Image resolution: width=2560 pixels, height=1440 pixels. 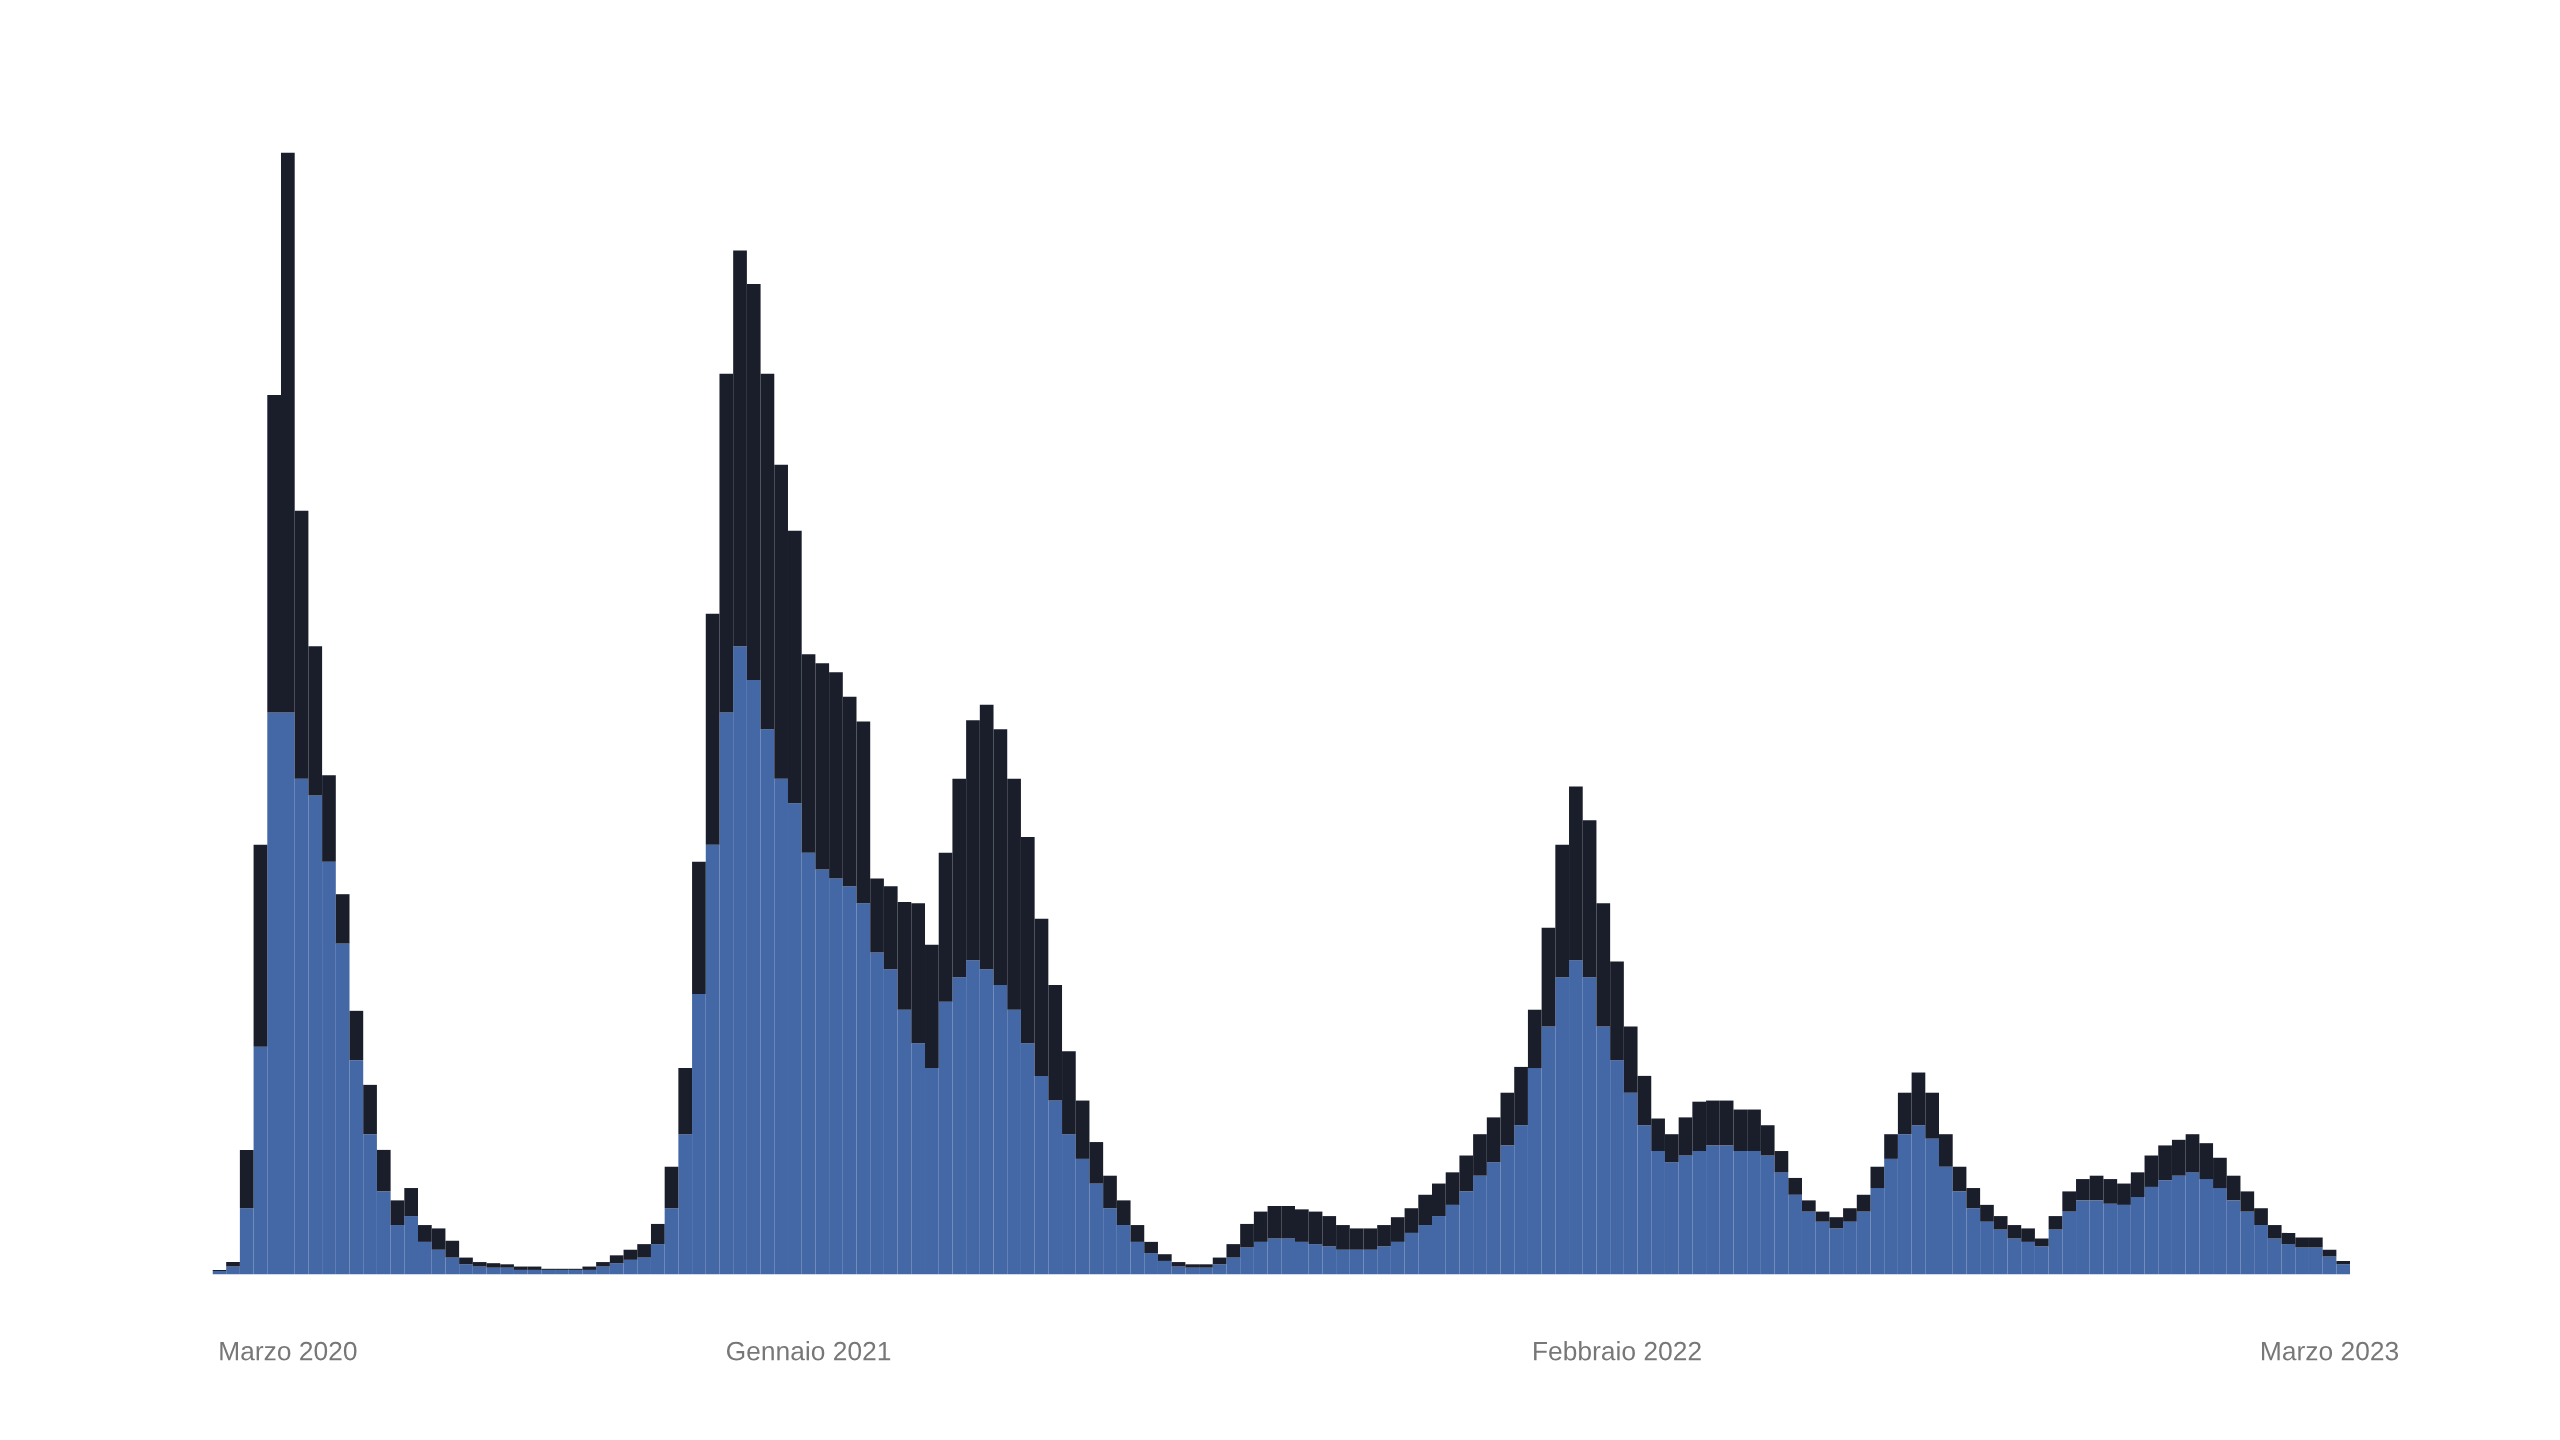 I want to click on x-tick-label: Marzo 2023, so click(x=2330, y=1351).